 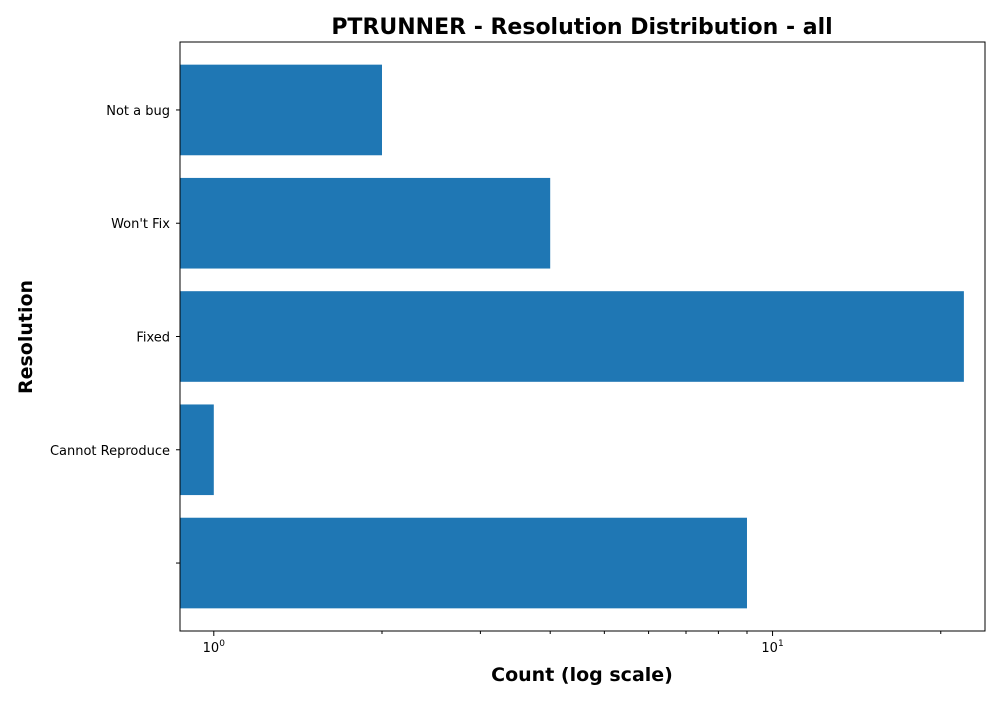 What do you see at coordinates (214, 647) in the screenshot?
I see `x-tick-label: 100` at bounding box center [214, 647].